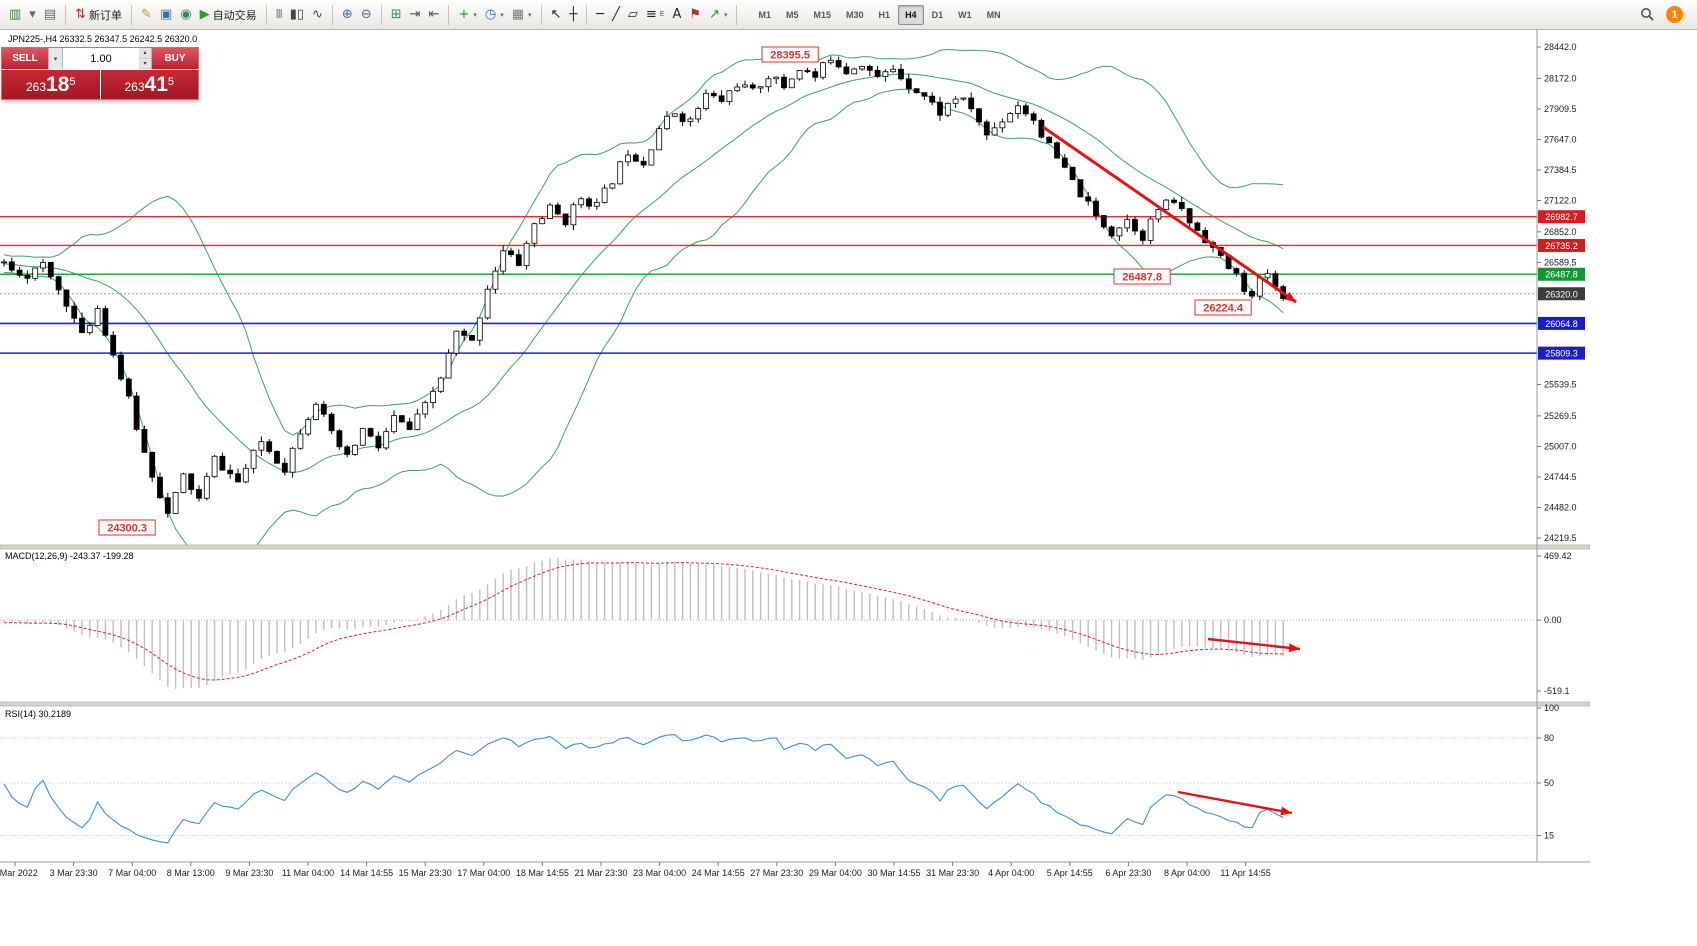  Describe the element at coordinates (186, 14) in the screenshot. I see `market-icon: ◉` at that location.